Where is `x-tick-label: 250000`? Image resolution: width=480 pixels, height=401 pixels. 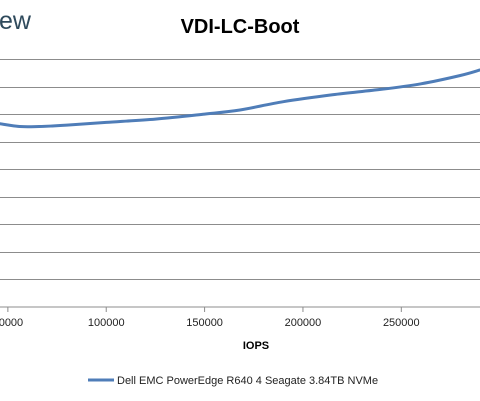 x-tick-label: 250000 is located at coordinates (401, 323).